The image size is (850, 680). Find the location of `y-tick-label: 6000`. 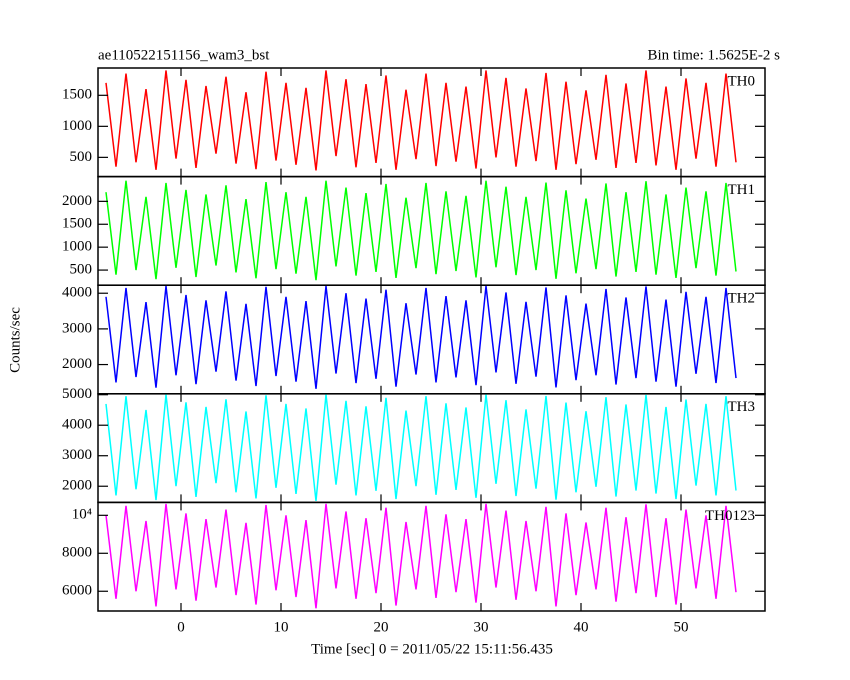

y-tick-label: 6000 is located at coordinates (77, 591).